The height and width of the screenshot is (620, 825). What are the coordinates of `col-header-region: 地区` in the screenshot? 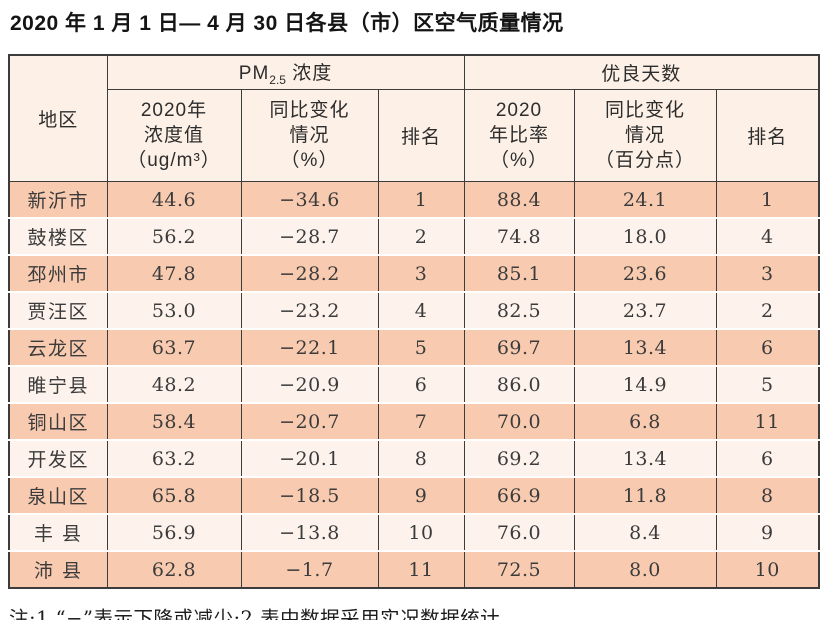 It's located at (58, 118).